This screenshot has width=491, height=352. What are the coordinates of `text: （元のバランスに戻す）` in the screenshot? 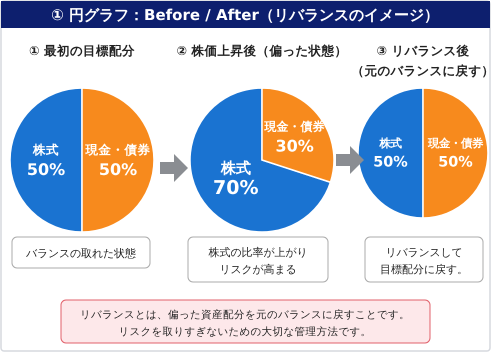 It's located at (421, 70).